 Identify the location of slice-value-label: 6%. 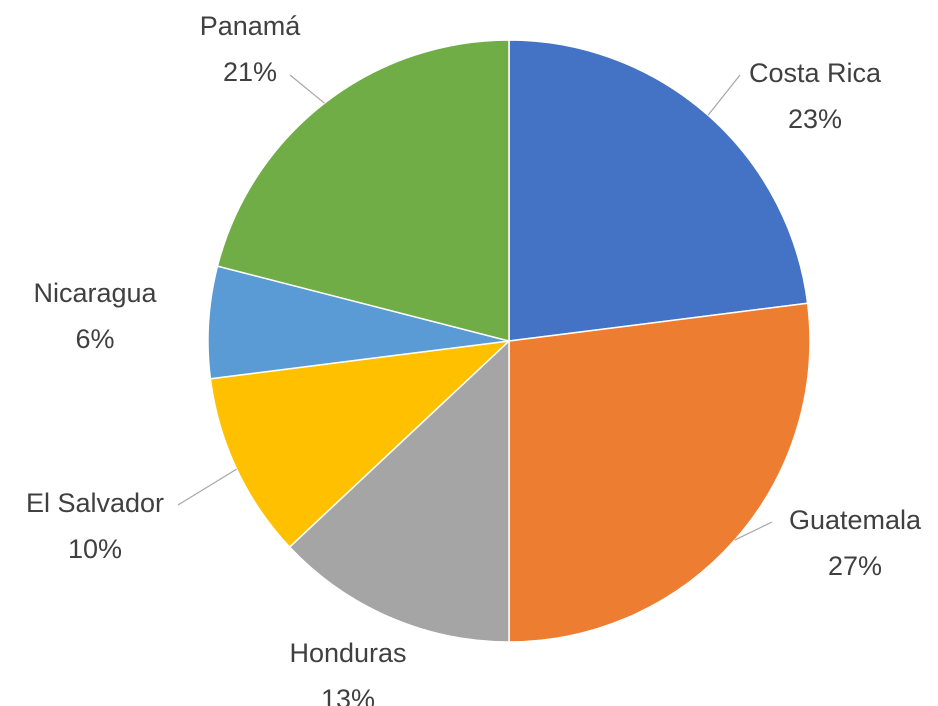
(94, 339).